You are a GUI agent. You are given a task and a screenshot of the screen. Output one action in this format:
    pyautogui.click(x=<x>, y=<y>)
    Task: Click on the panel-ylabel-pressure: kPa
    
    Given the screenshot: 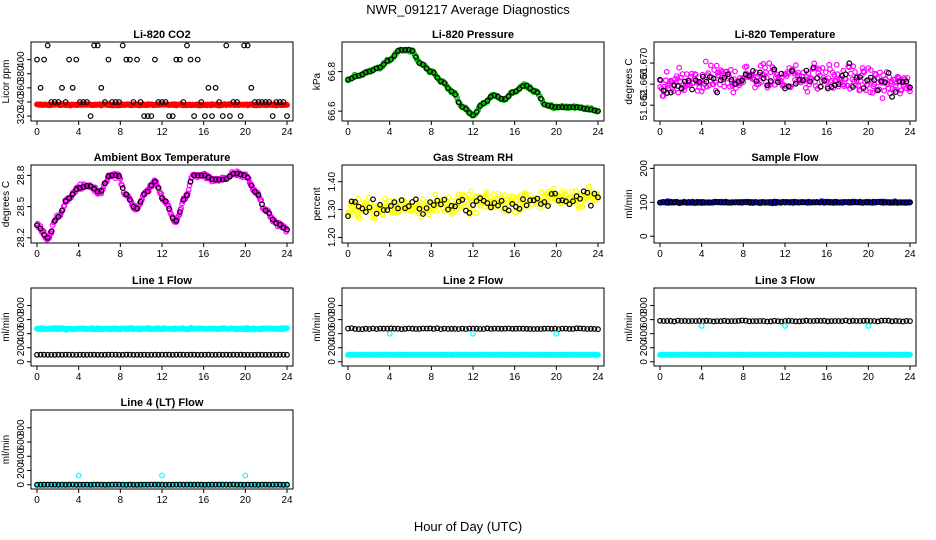 What is the action you would take?
    pyautogui.click(x=317, y=81)
    